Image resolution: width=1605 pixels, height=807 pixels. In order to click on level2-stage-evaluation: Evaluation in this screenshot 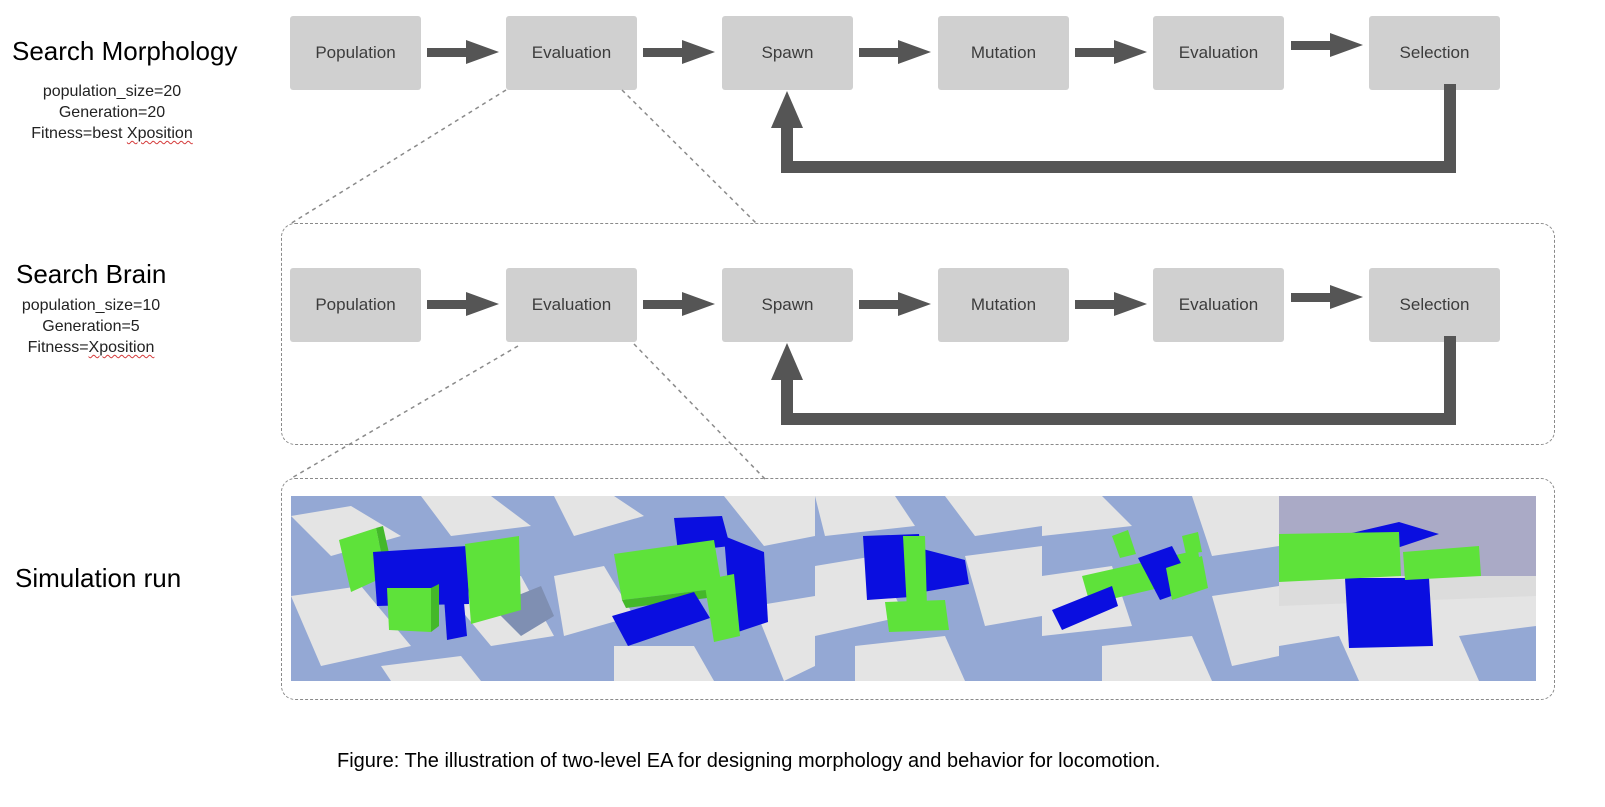, I will do `click(571, 305)`.